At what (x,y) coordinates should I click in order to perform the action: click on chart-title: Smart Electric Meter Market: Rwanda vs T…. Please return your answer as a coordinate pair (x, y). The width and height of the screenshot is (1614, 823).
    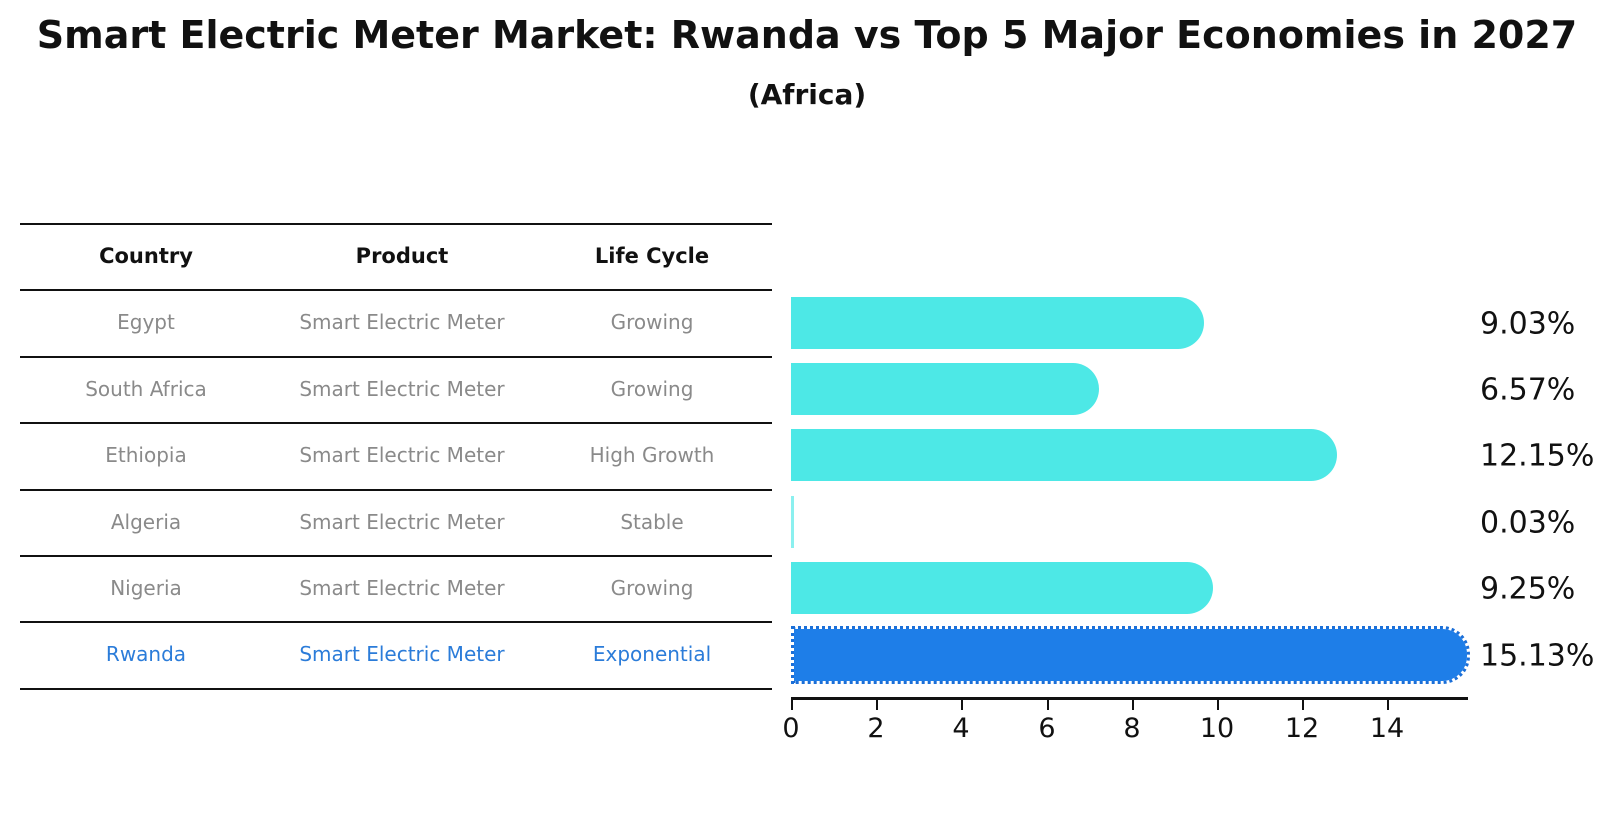
    Looking at the image, I should click on (807, 35).